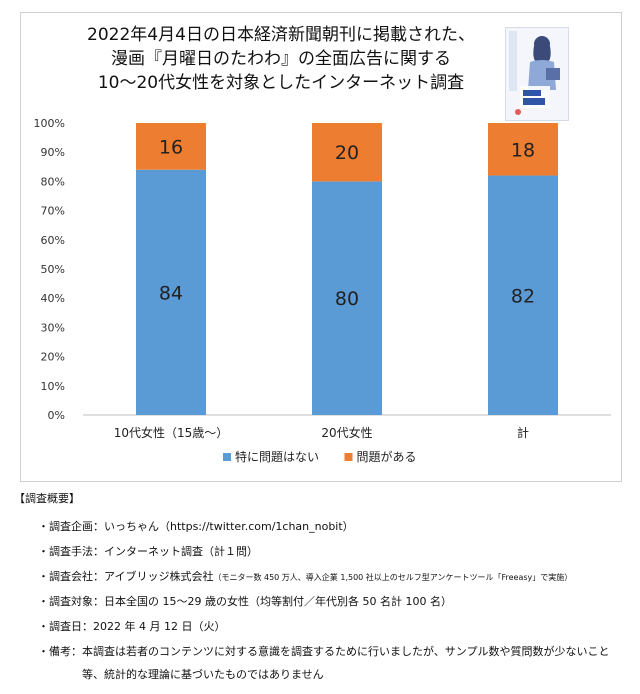 Image resolution: width=640 pixels, height=694 pixels. What do you see at coordinates (148, 551) in the screenshot?
I see `summary-item-method: ・調査手法：インターネット調査（計１問）` at bounding box center [148, 551].